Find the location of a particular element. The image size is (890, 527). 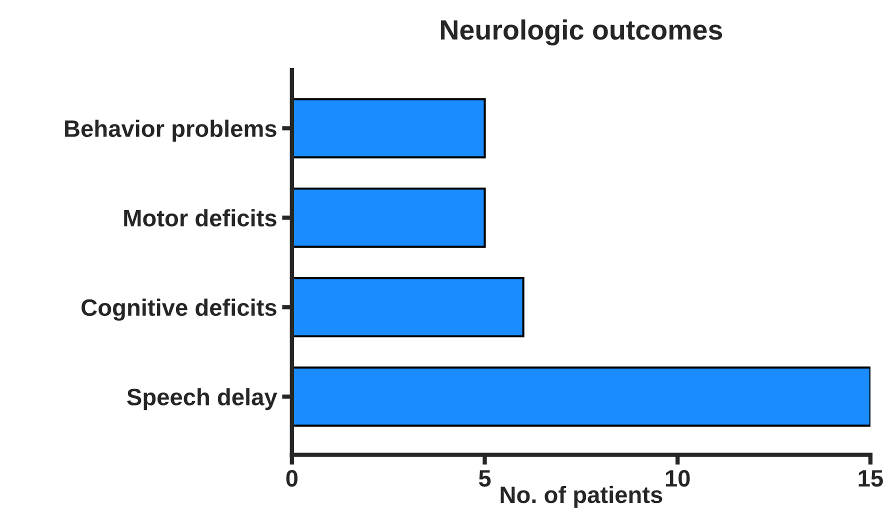

y-tick-label: Behavior problems is located at coordinates (170, 131).